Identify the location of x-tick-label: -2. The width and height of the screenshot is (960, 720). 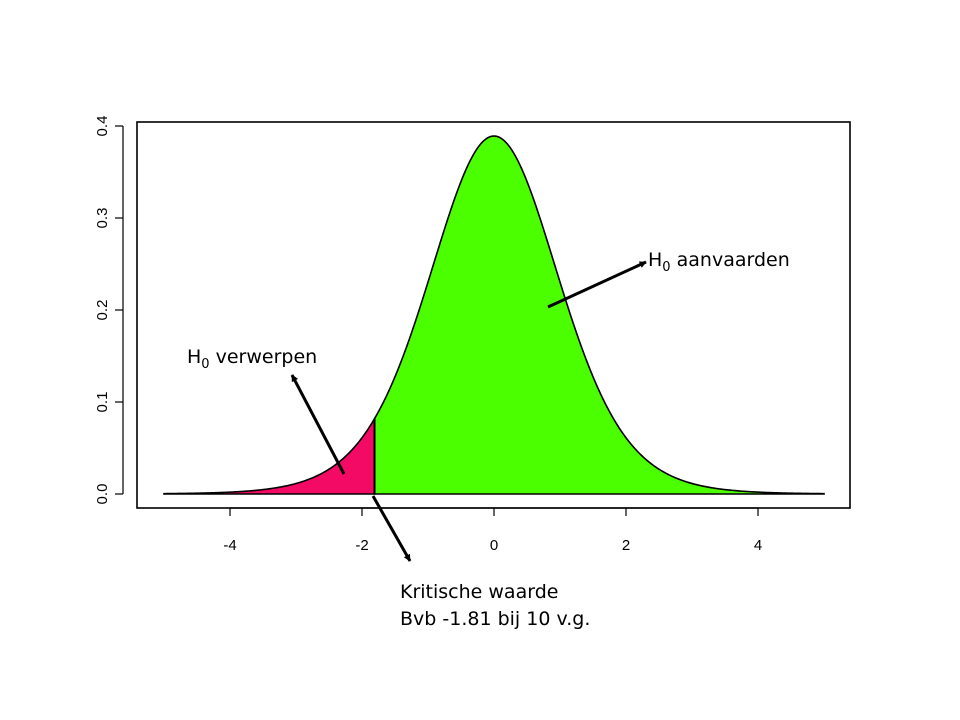
(361, 545).